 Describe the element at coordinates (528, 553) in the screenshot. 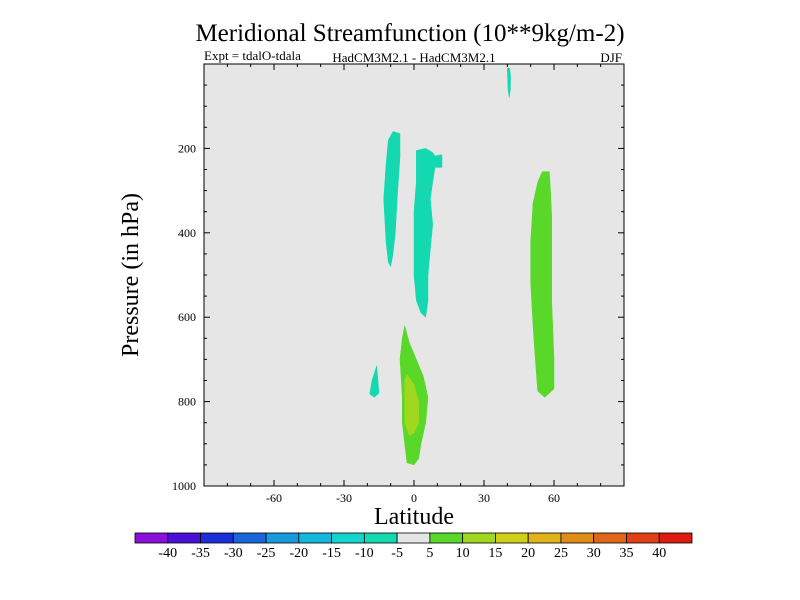

I see `colorbar-label: 20` at that location.